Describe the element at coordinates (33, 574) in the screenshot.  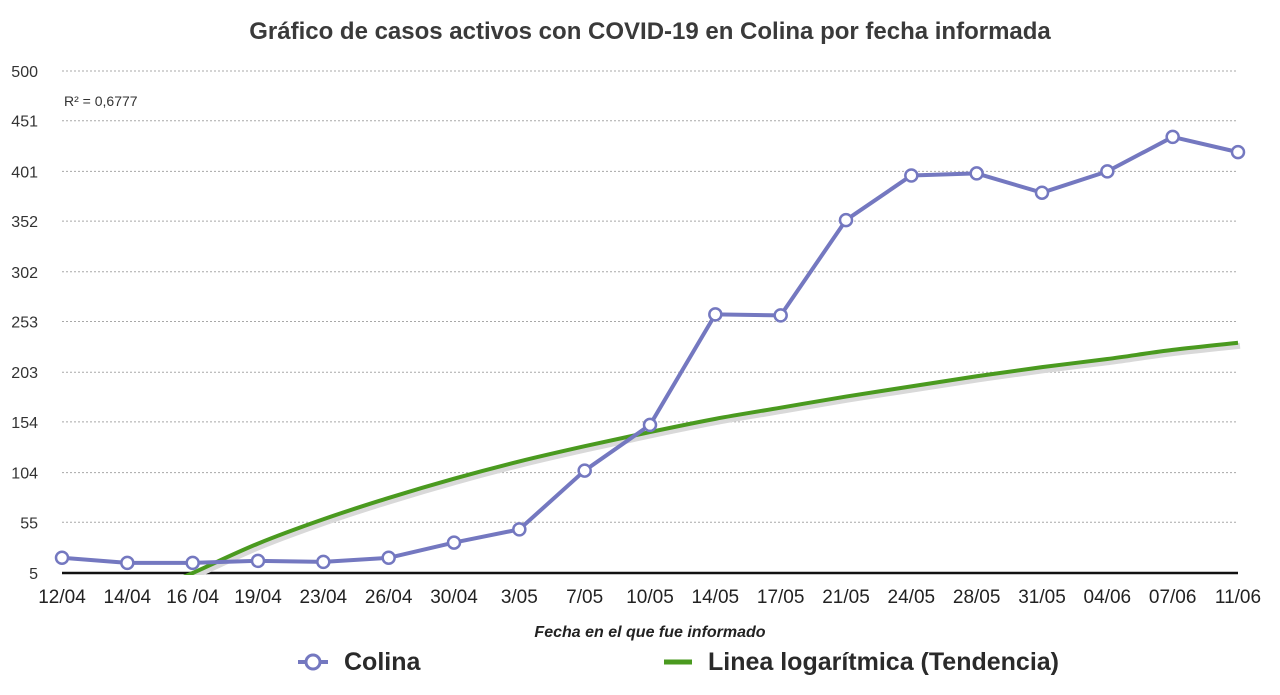
I see `y-tick-label: 5` at that location.